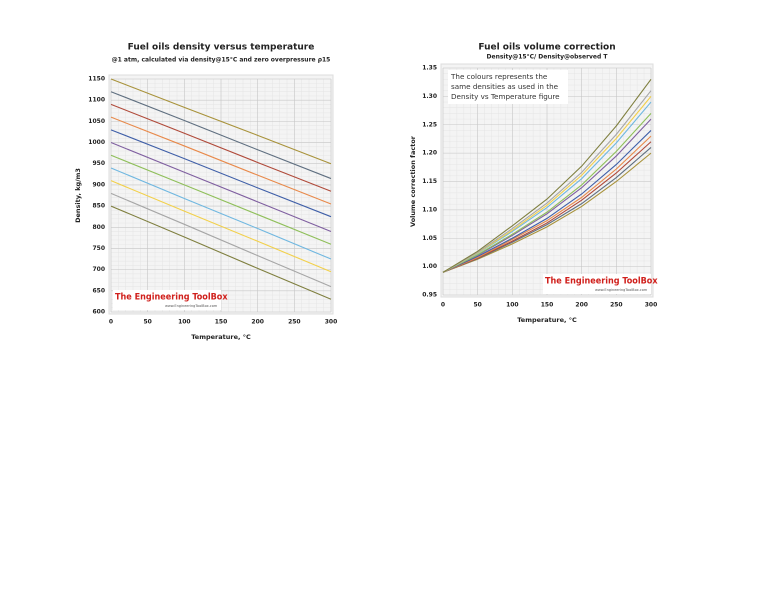 The height and width of the screenshot is (594, 768). What do you see at coordinates (98, 290) in the screenshot?
I see `y-tick-label: 650` at bounding box center [98, 290].